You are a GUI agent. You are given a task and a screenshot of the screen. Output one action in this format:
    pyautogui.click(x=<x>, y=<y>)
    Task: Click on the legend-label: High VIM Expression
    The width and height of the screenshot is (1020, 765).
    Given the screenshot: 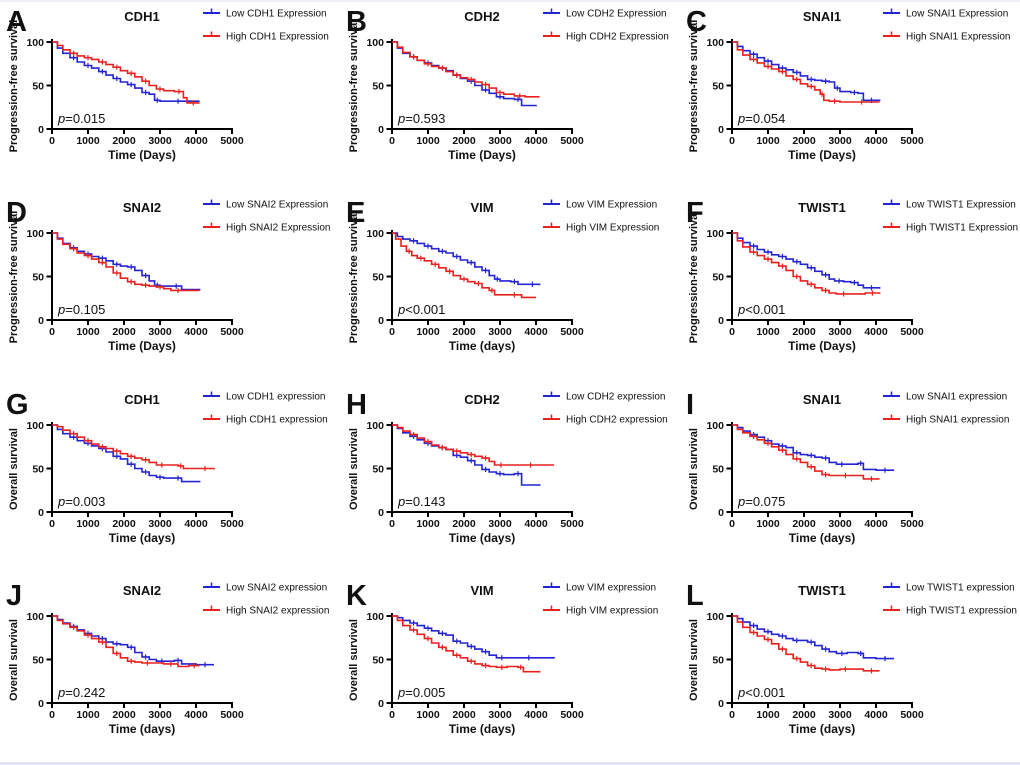 What is the action you would take?
    pyautogui.click(x=612, y=228)
    